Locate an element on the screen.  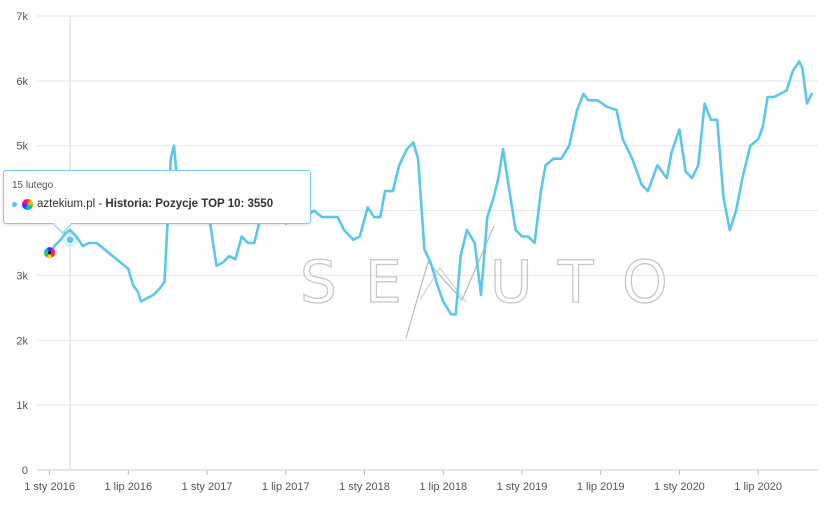
watermark-letter: E is located at coordinates (383, 282).